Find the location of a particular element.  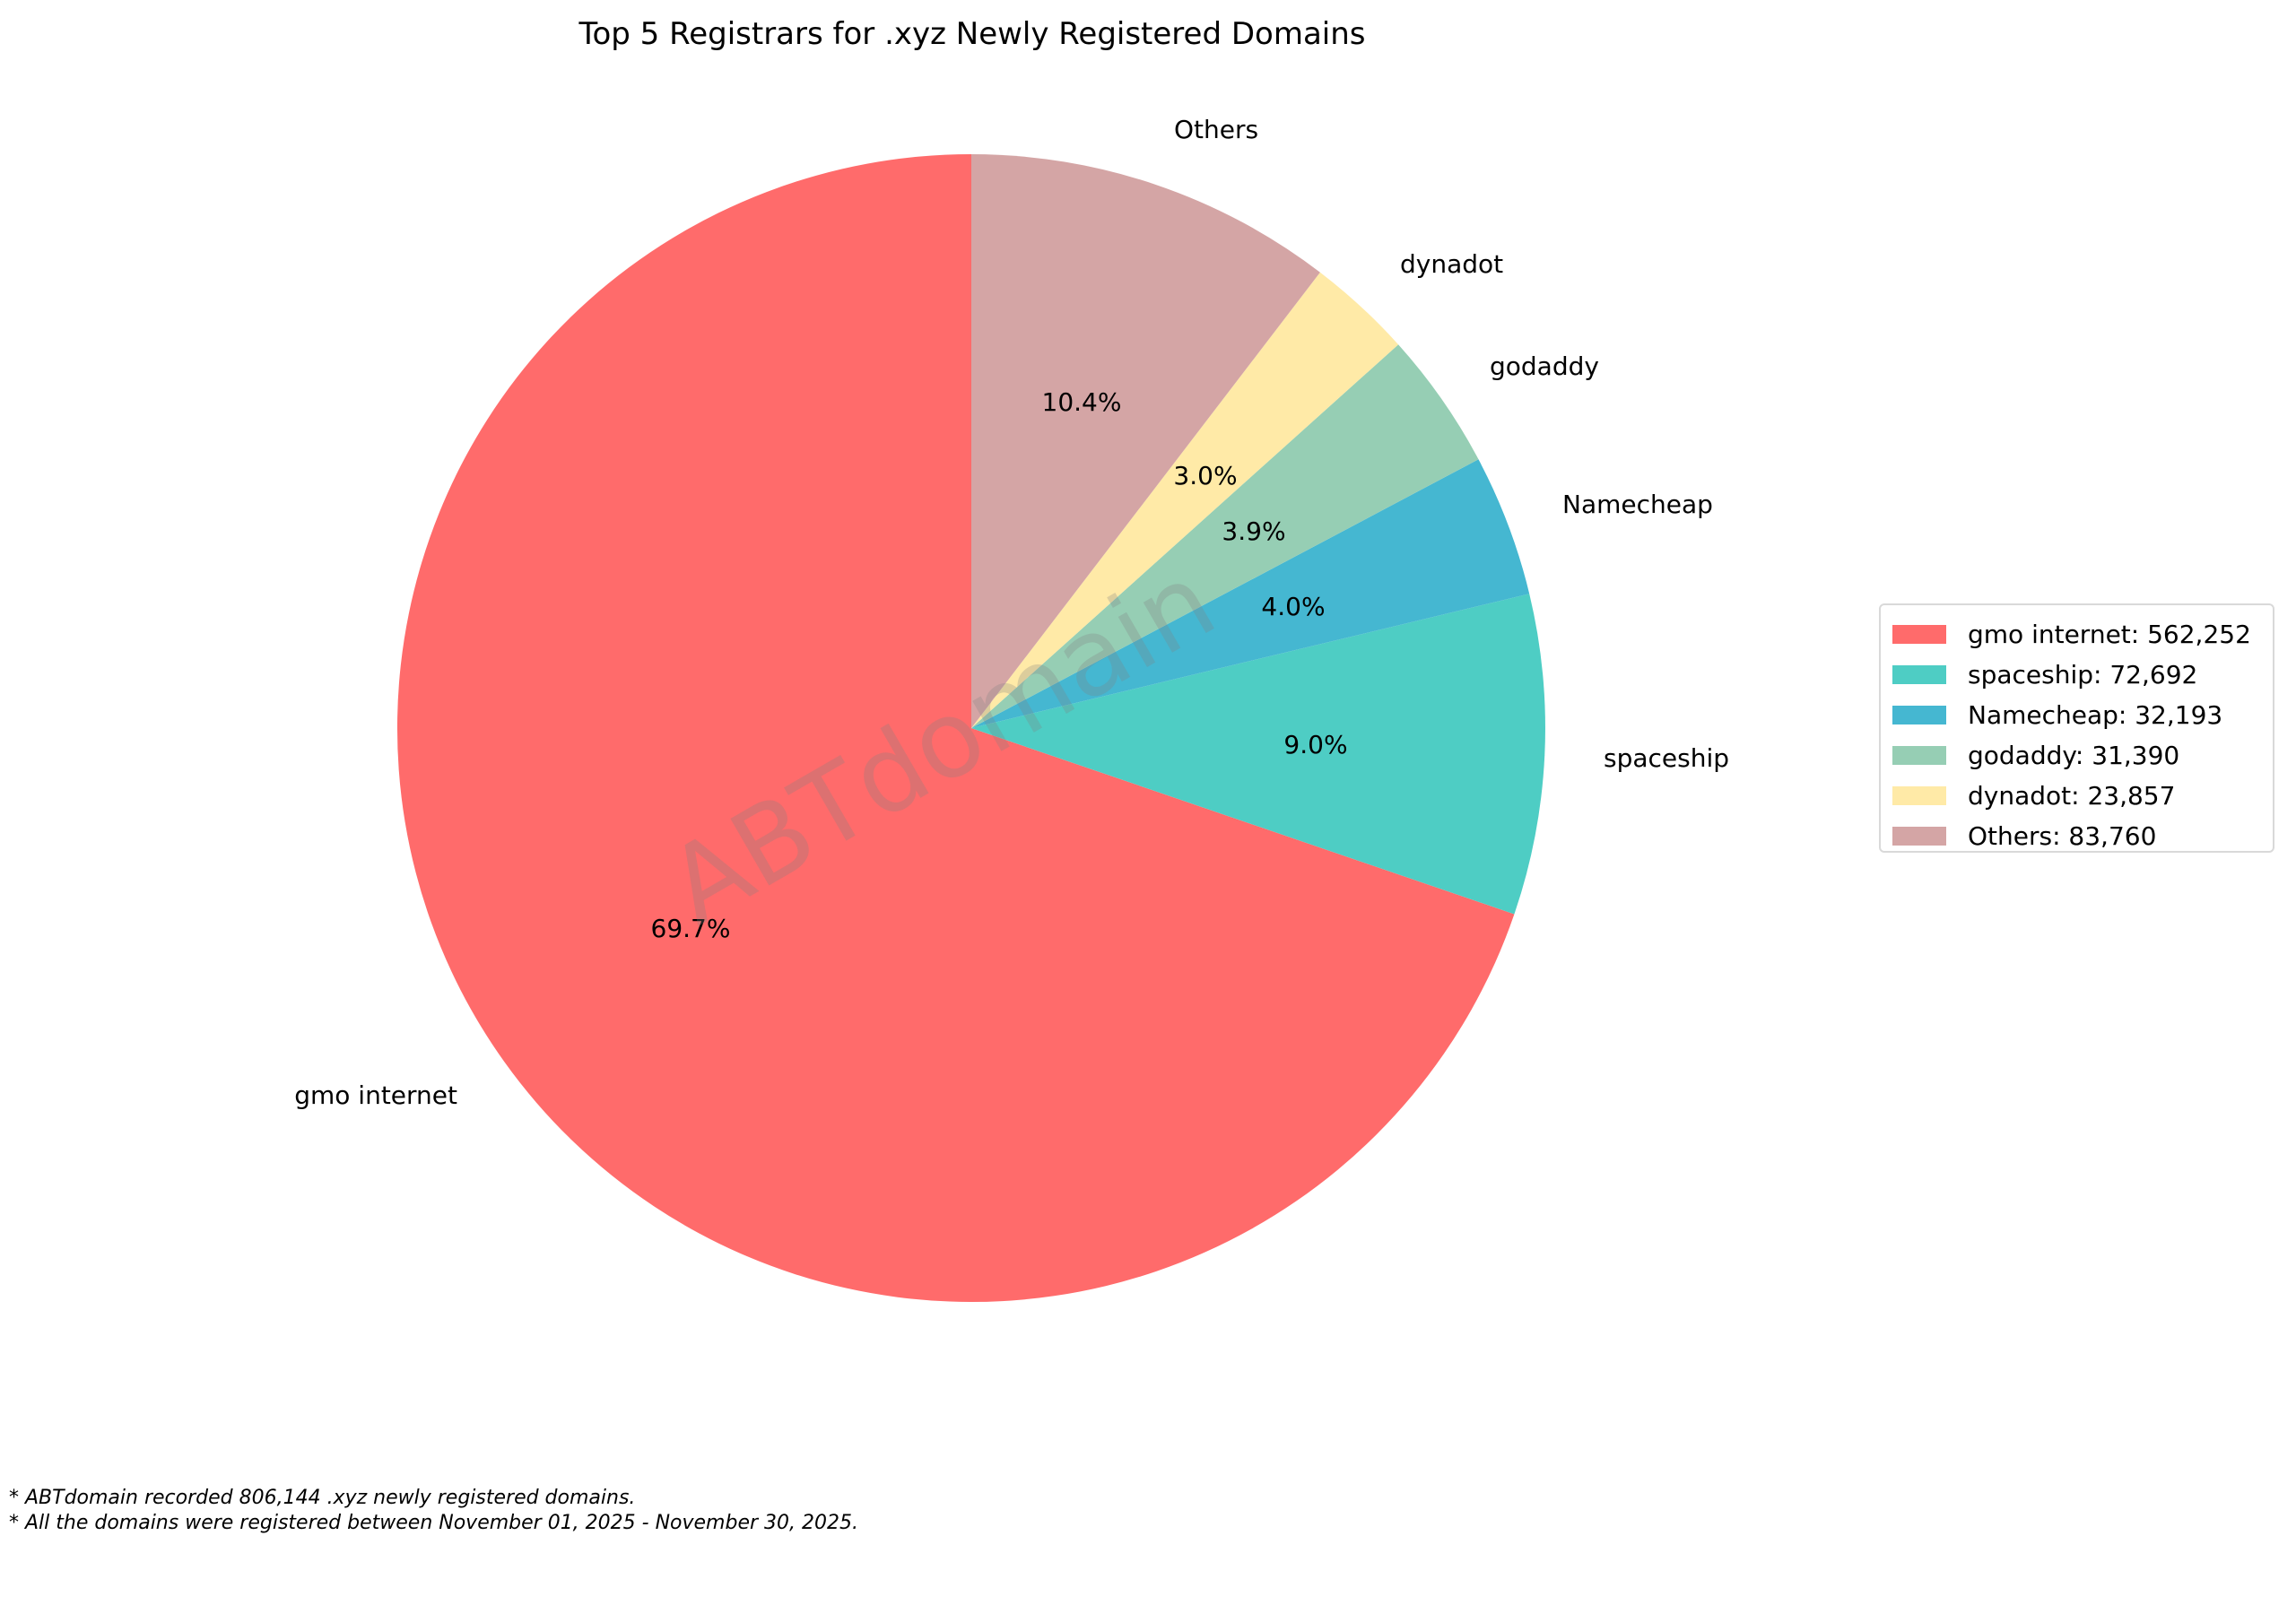

legend-item-gmo-internet: gmo internet: 562,252 is located at coordinates (2077, 634).